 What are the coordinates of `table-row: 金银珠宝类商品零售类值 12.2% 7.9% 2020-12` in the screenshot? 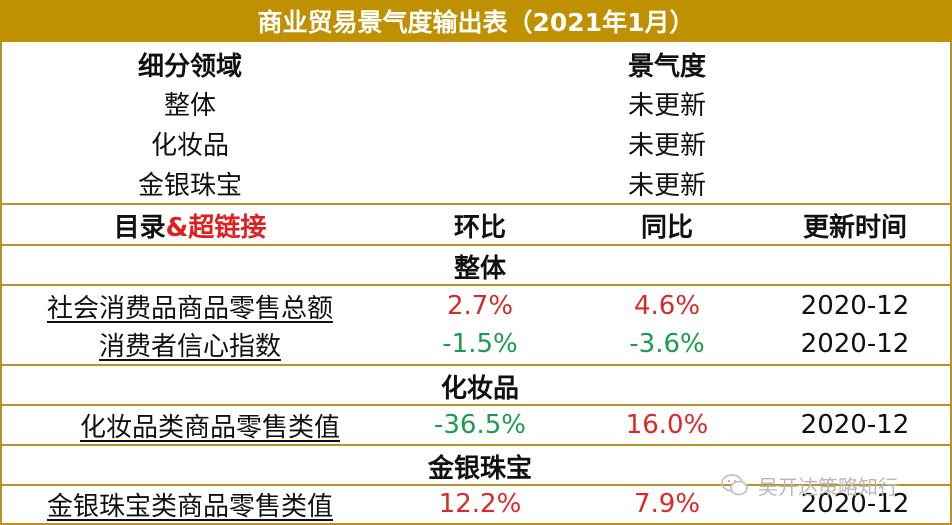 It's located at (476, 504).